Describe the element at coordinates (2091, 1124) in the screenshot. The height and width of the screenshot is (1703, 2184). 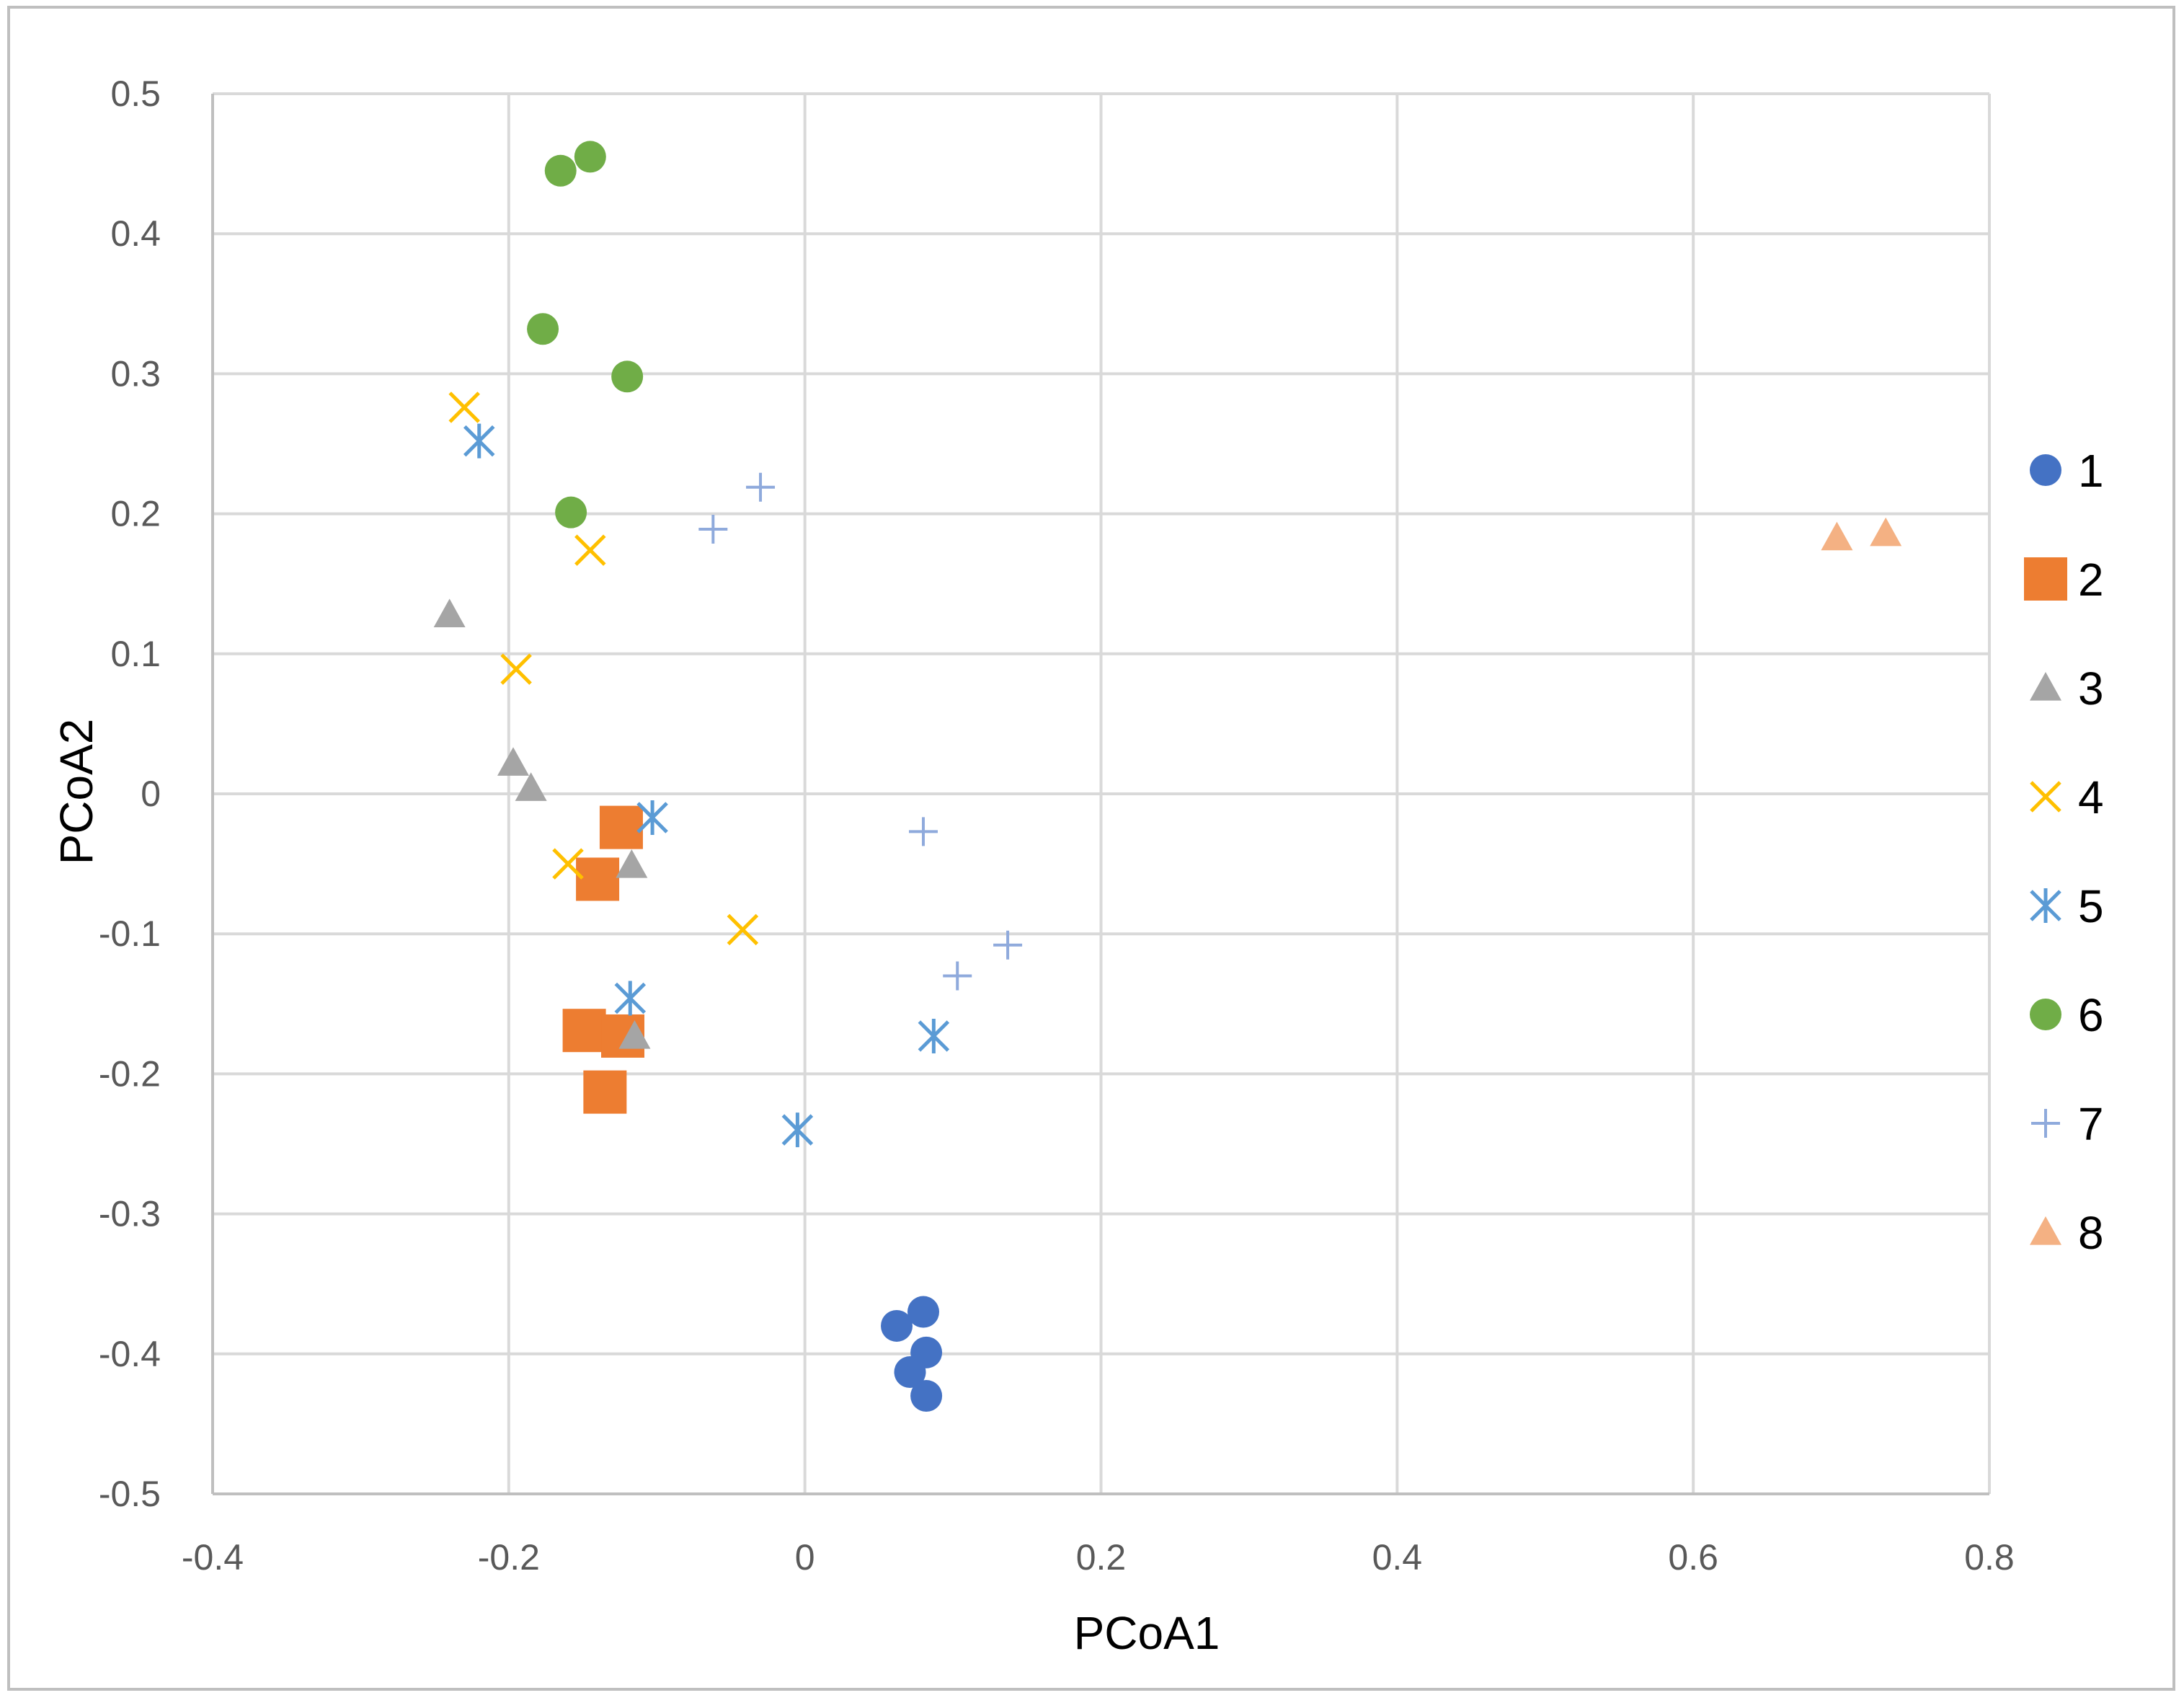
I see `legend-label: 7` at that location.